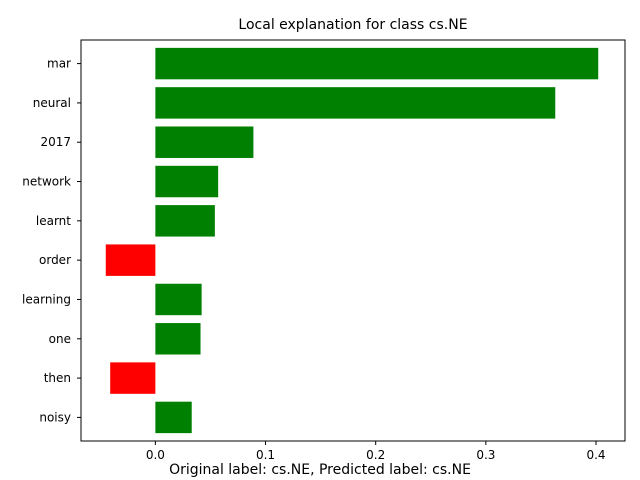 This screenshot has height=480, width=640. What do you see at coordinates (485, 455) in the screenshot?
I see `x-tick-label-0.3: 0.3` at bounding box center [485, 455].